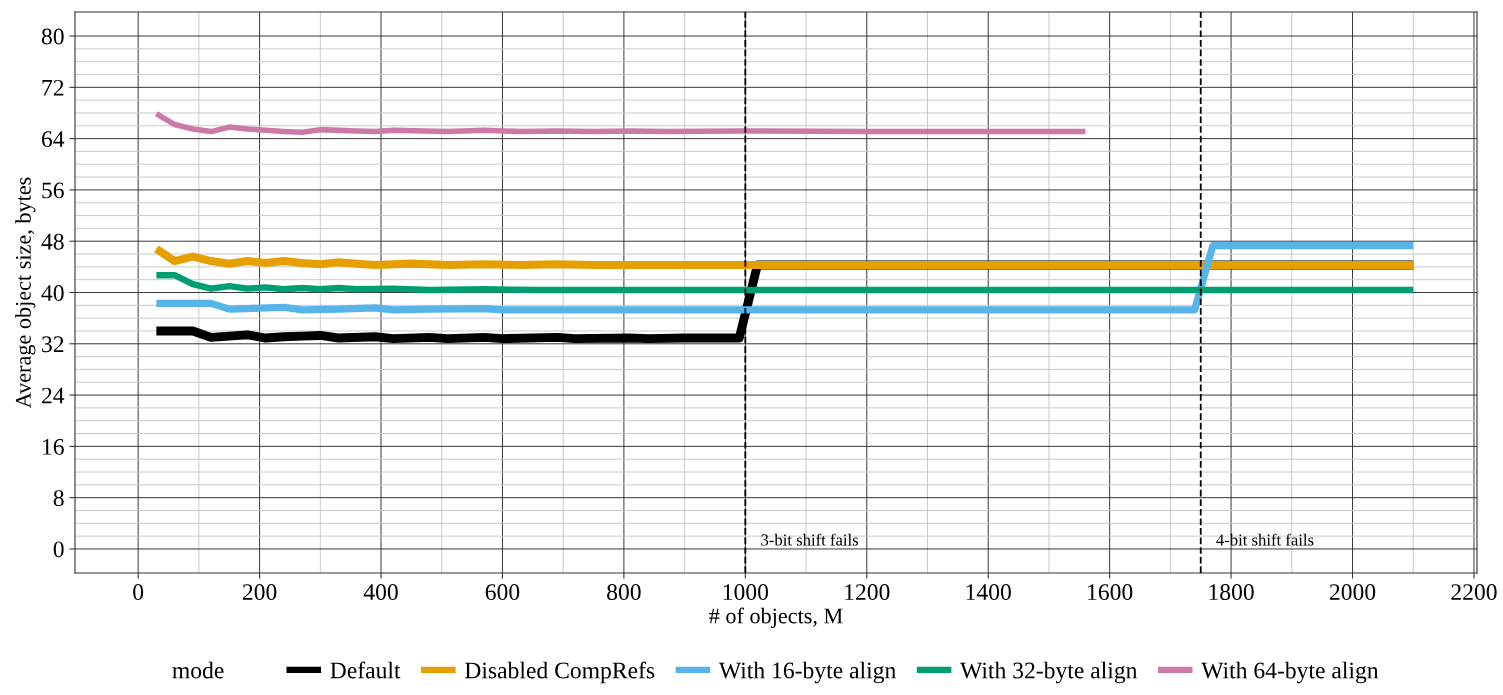  I want to click on x-tick-label: 600, so click(502, 592).